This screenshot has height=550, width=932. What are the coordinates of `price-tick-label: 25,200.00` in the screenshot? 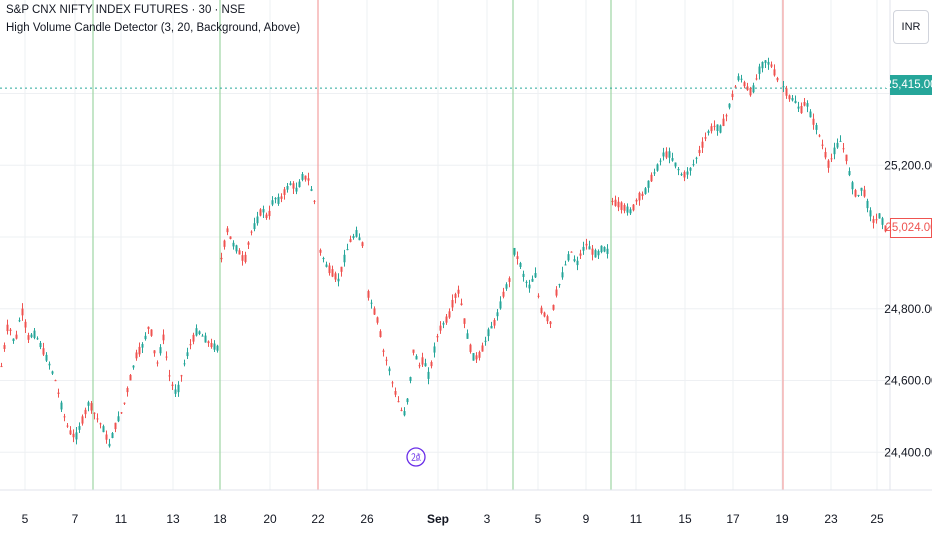 It's located at (908, 165).